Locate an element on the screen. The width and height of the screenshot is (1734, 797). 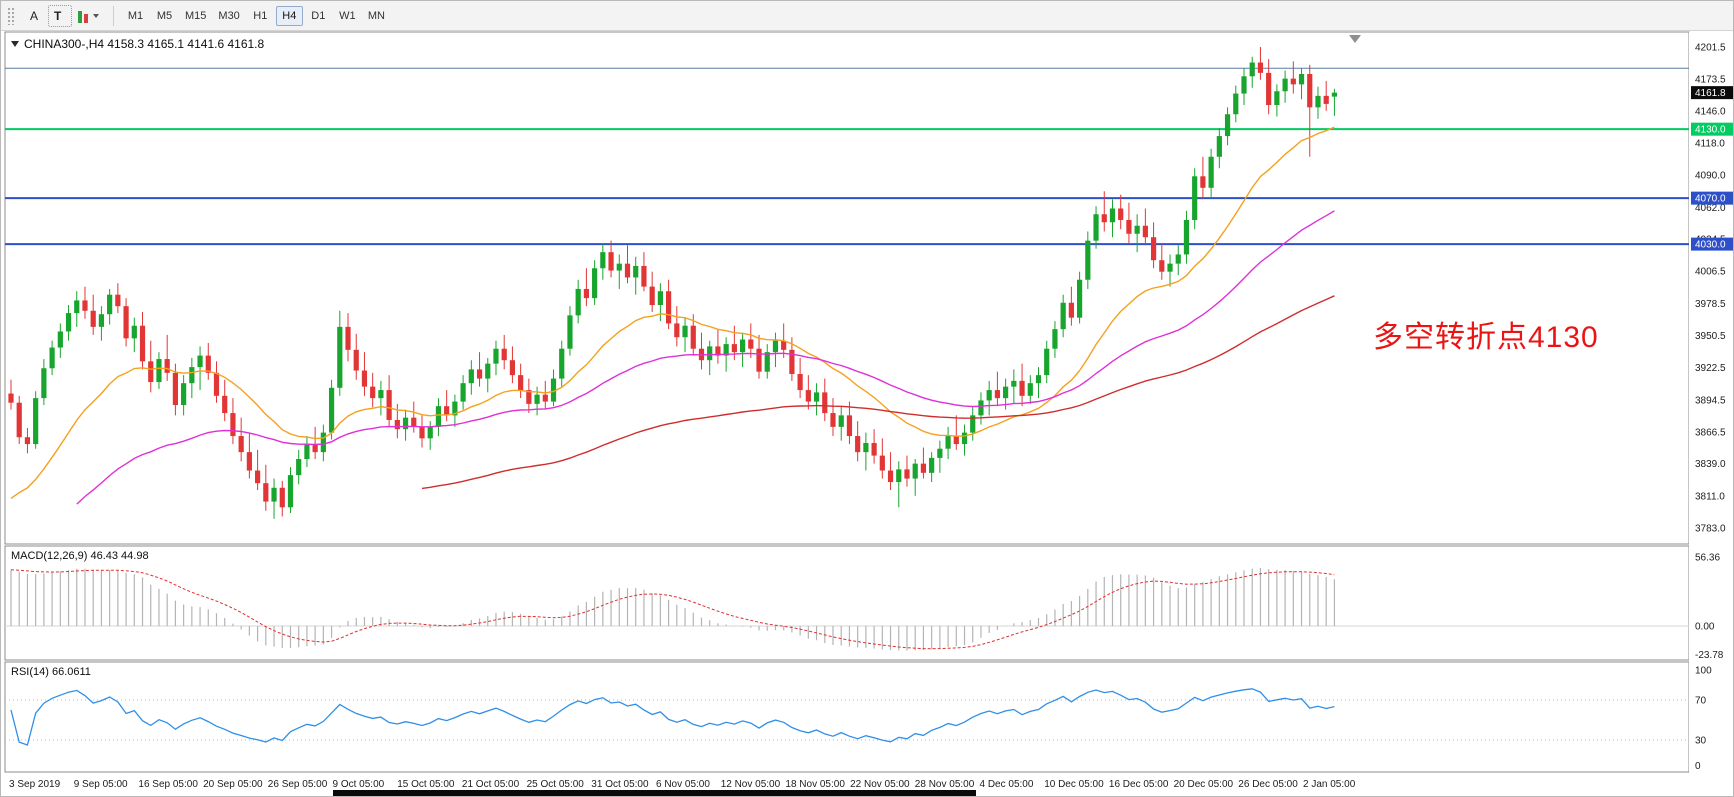
svg-text: 3866.5 is located at coordinates (1710, 433).